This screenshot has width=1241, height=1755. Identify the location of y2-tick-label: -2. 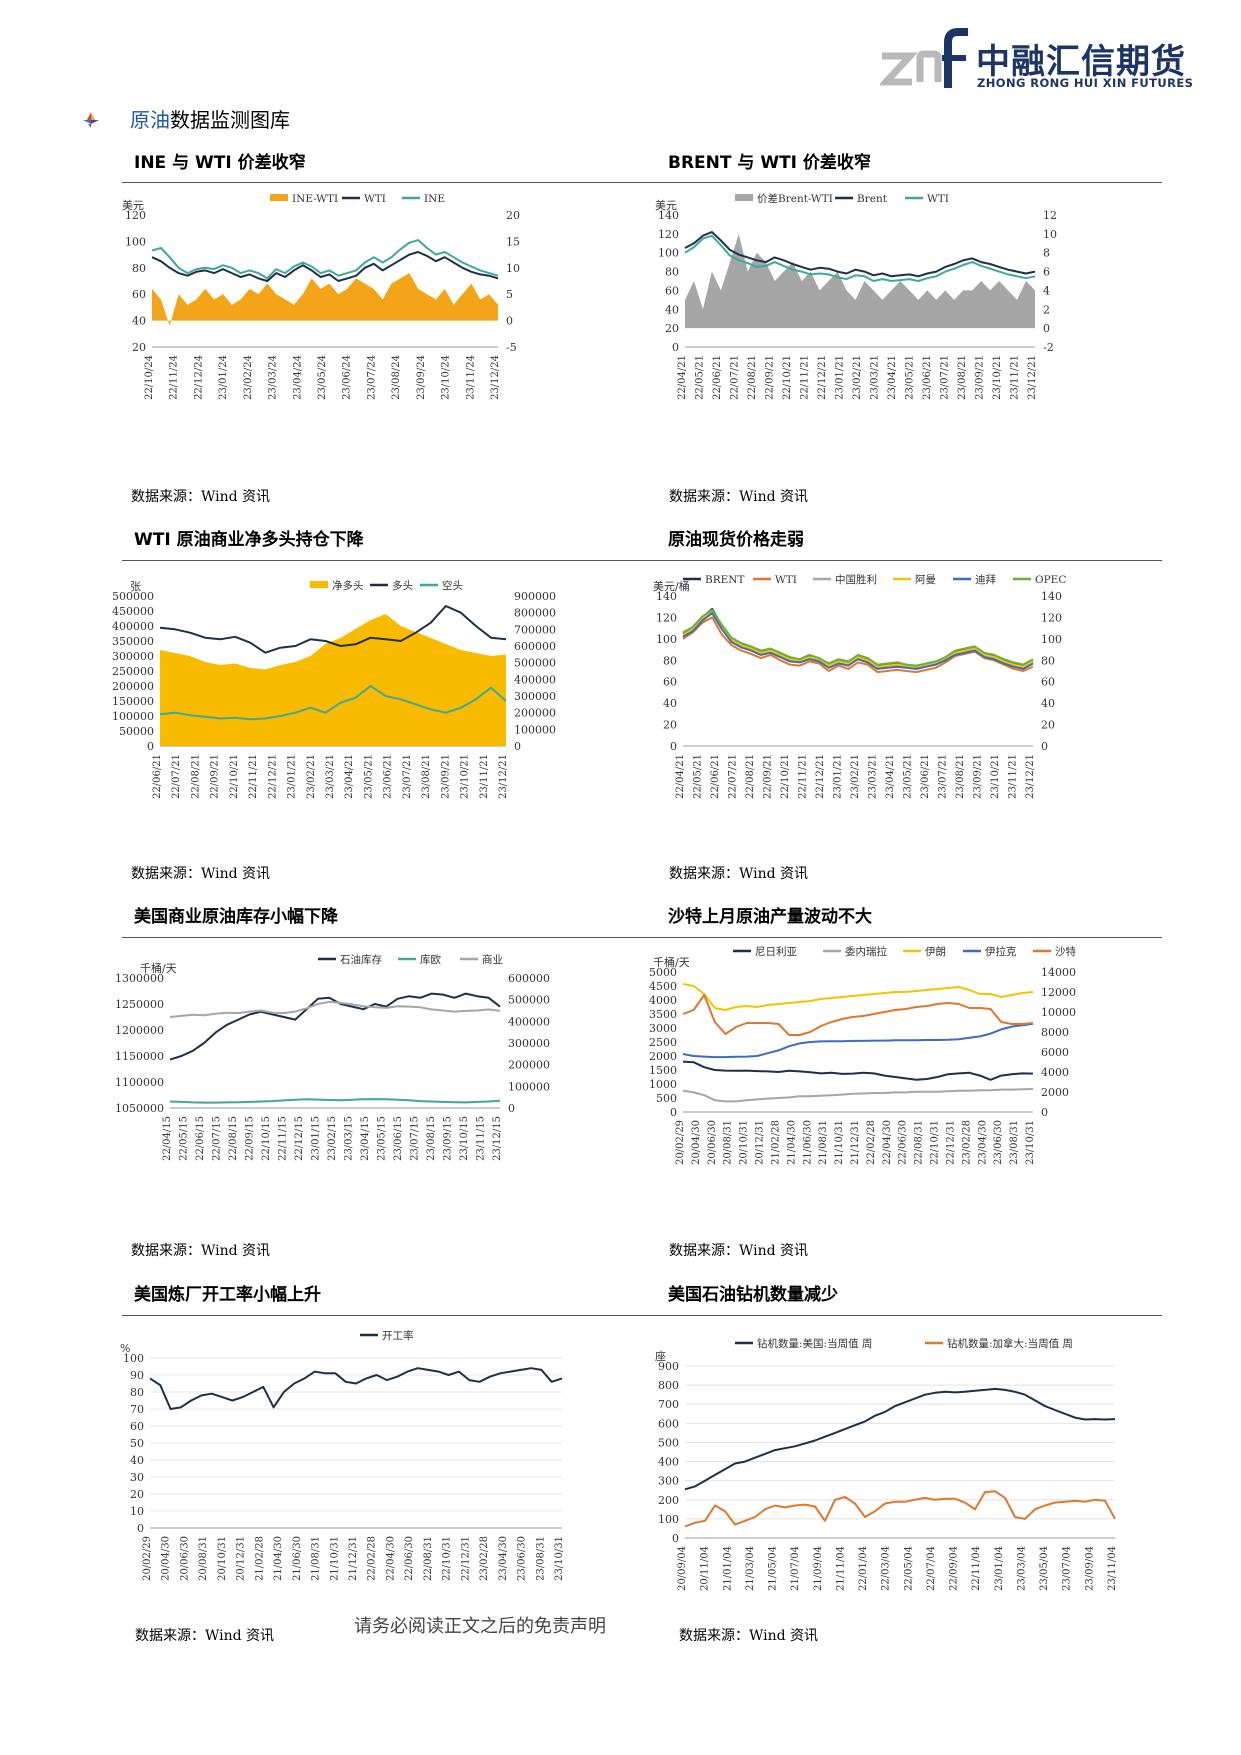
(1048, 347).